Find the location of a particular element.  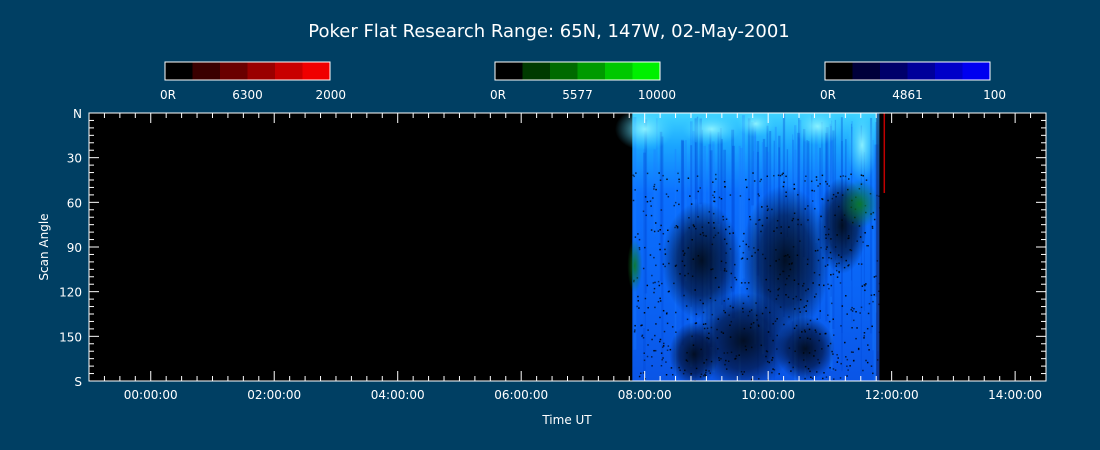

x-tick-label: 14:00:00 is located at coordinates (1015, 395).